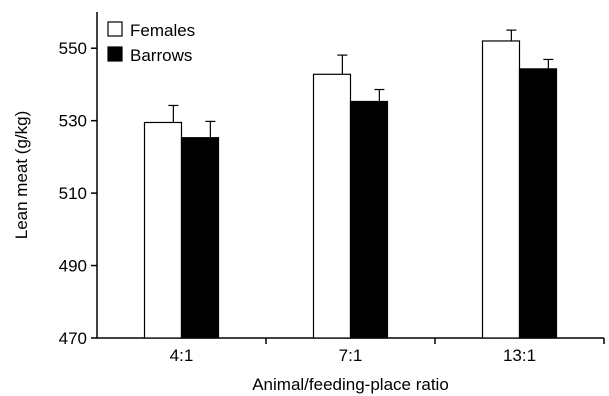 Image resolution: width=609 pixels, height=396 pixels. What do you see at coordinates (162, 30) in the screenshot?
I see `legend-label-females: Females` at bounding box center [162, 30].